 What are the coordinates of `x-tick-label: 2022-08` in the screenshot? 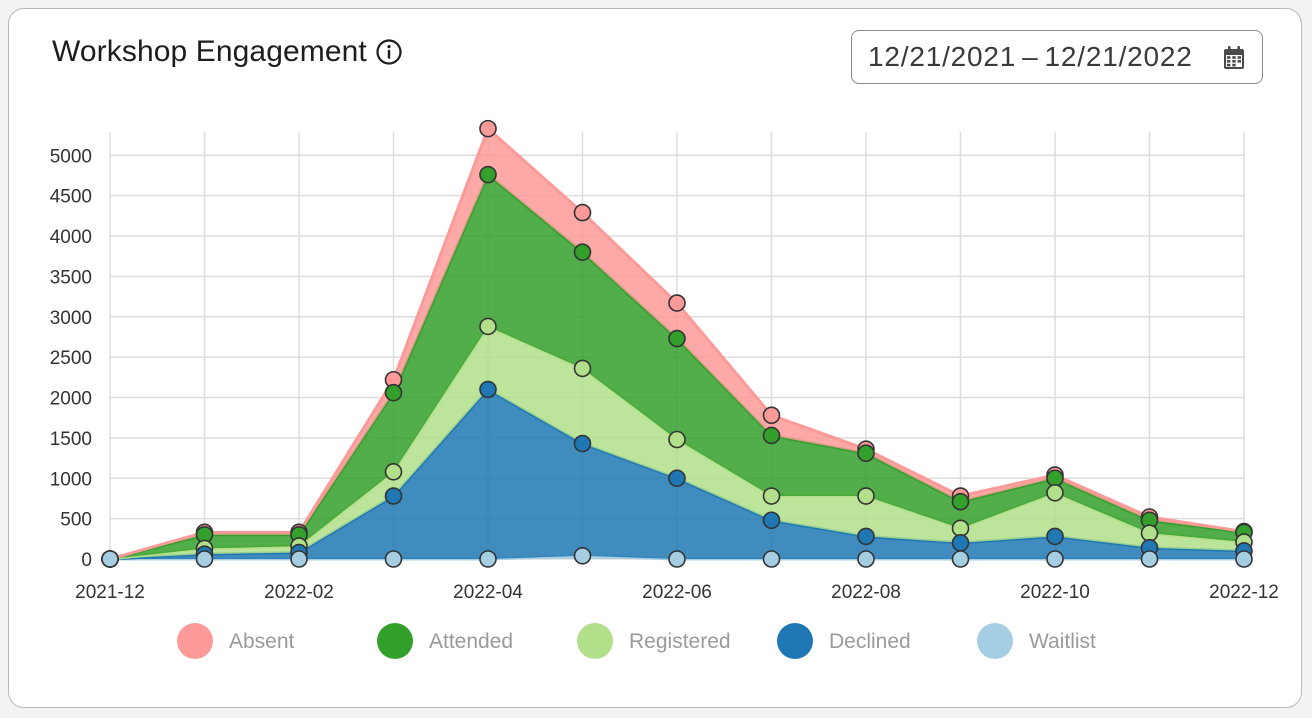 It's located at (866, 592).